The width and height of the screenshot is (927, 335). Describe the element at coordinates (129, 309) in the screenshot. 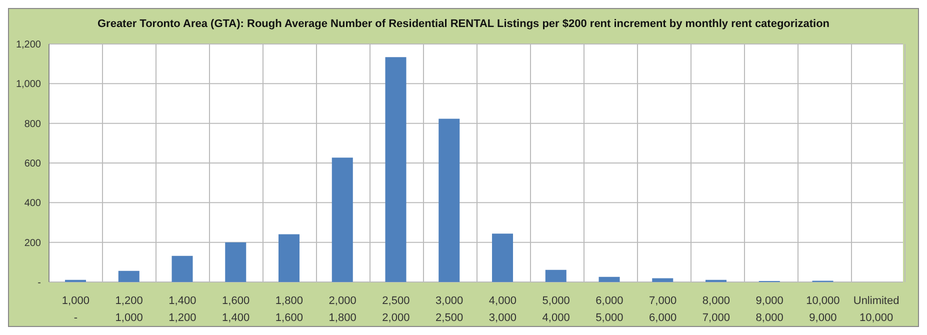

I see `x-tick-label: 1,200 1,000` at that location.